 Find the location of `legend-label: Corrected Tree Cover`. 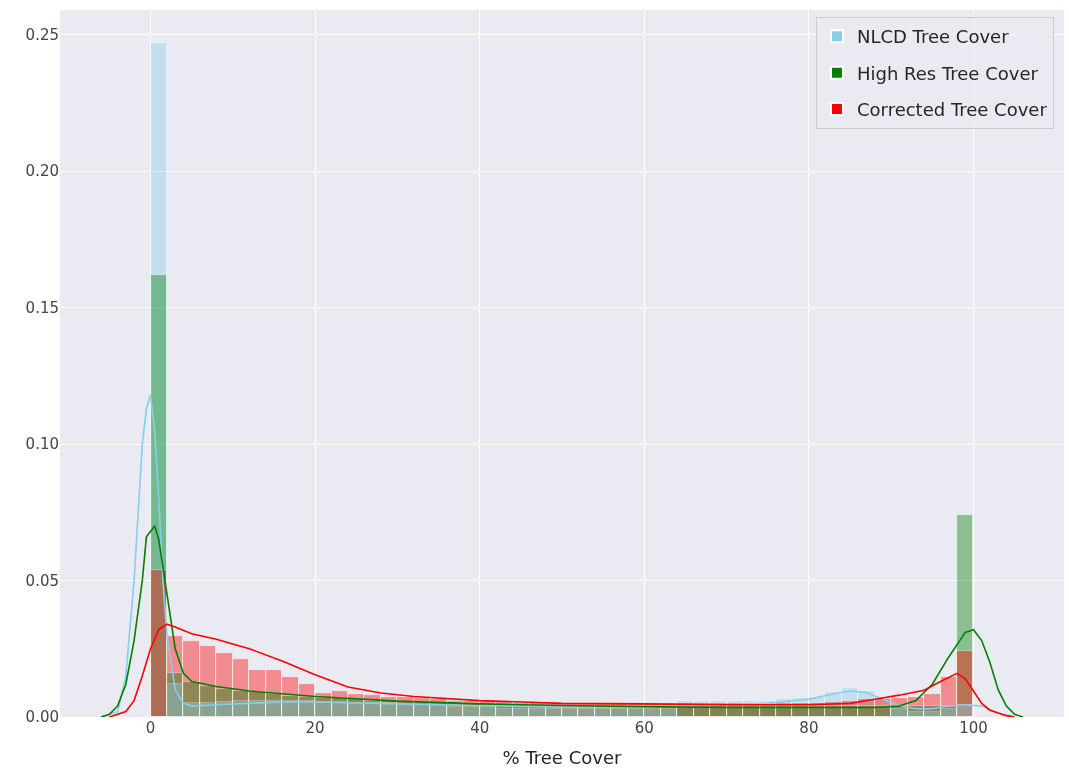

legend-label: Corrected Tree Cover is located at coordinates (952, 110).